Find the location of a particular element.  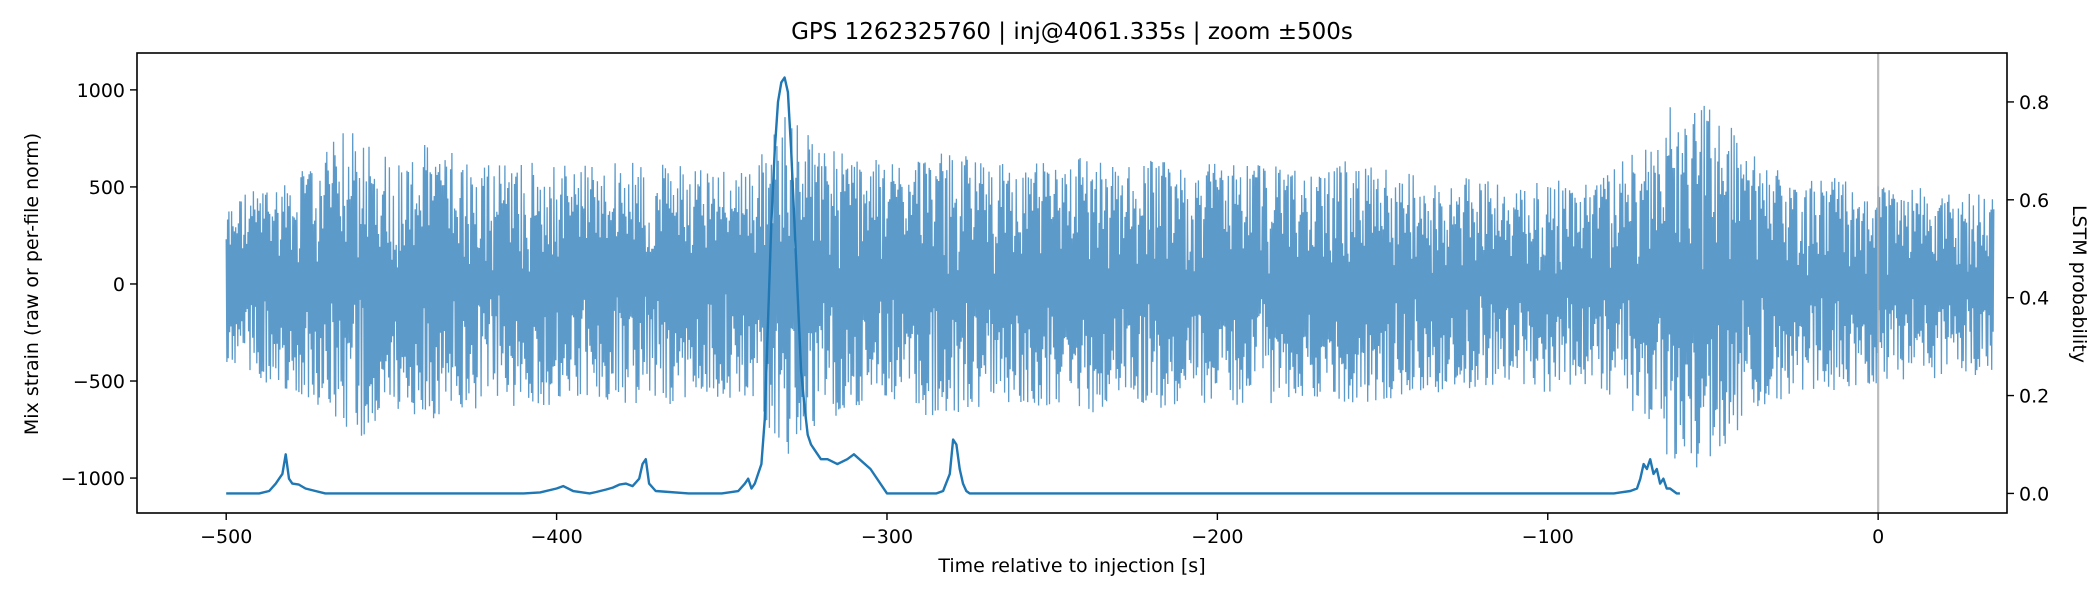

y-axis-right: 0.0 0.2 0.4 0.6 0.8 is located at coordinates (2028, 298).